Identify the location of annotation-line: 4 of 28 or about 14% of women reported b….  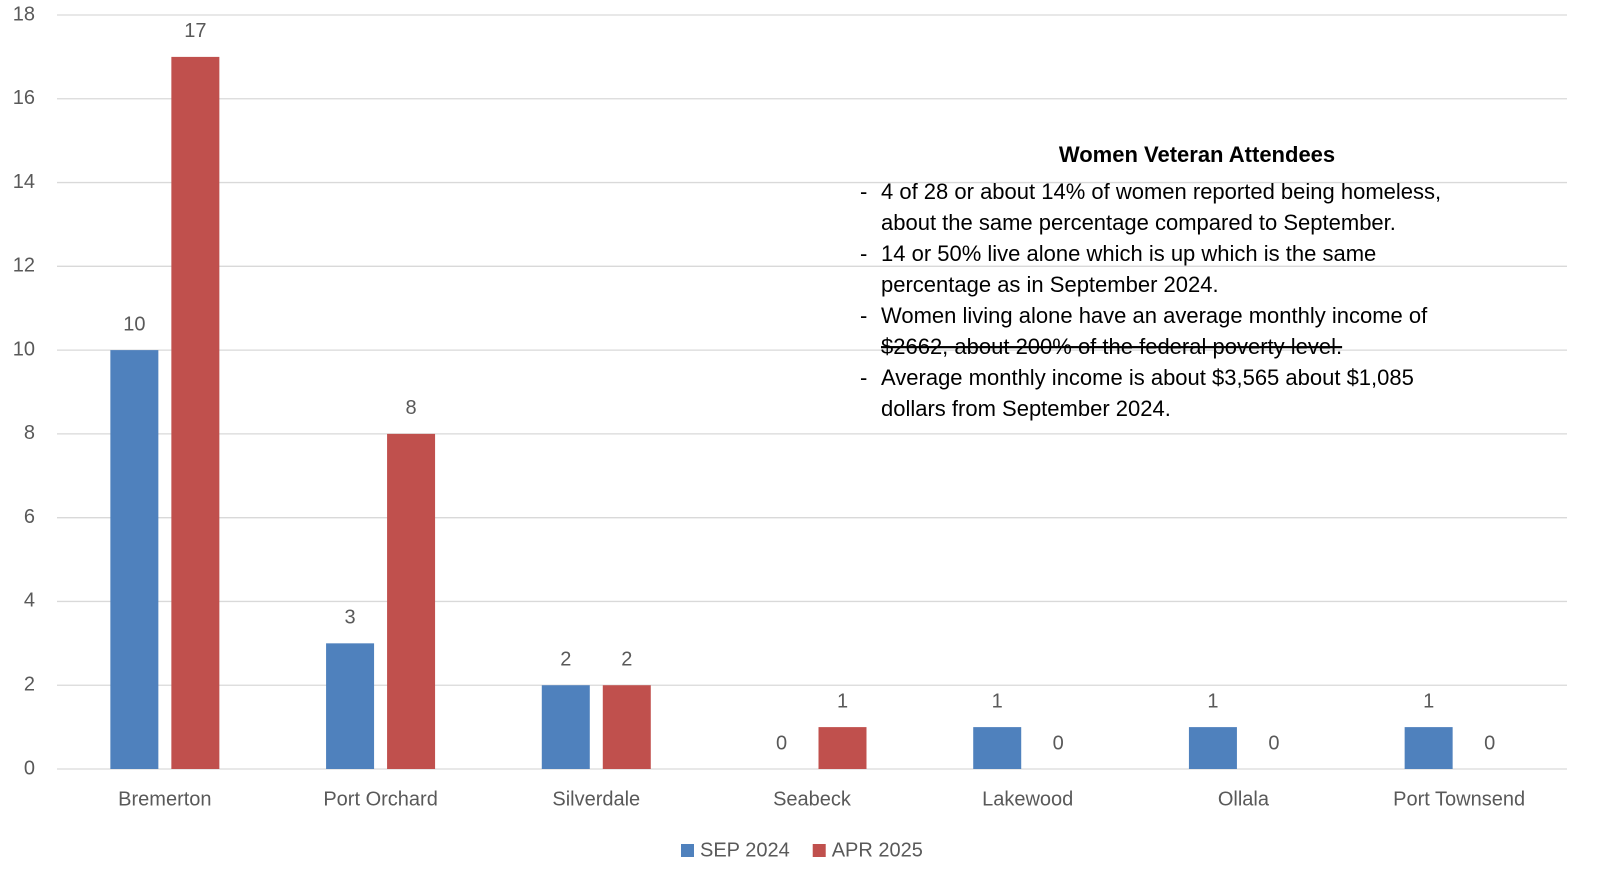
(1161, 191).